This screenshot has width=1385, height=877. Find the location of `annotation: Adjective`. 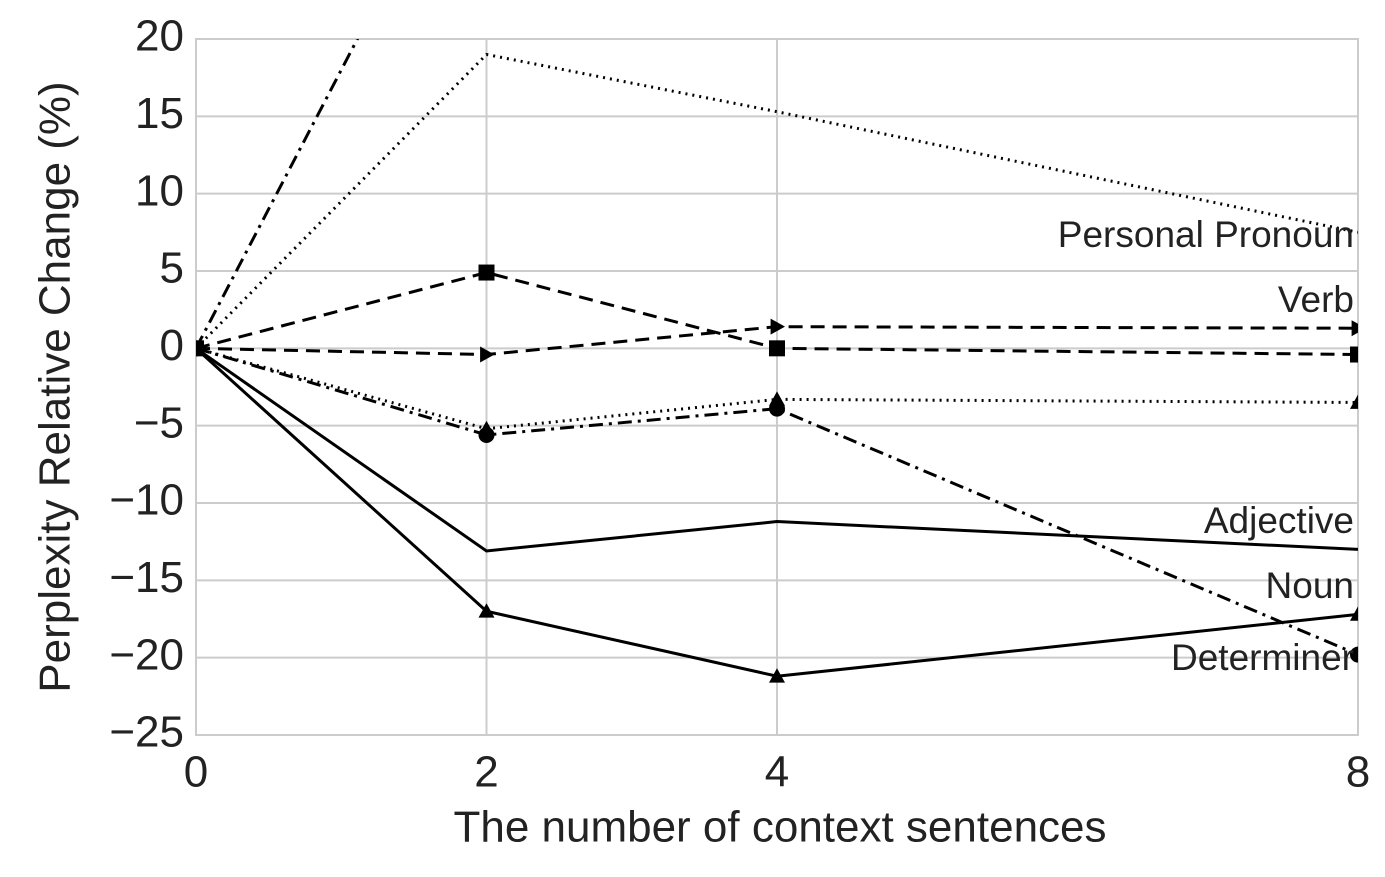

annotation: Adjective is located at coordinates (1279, 520).